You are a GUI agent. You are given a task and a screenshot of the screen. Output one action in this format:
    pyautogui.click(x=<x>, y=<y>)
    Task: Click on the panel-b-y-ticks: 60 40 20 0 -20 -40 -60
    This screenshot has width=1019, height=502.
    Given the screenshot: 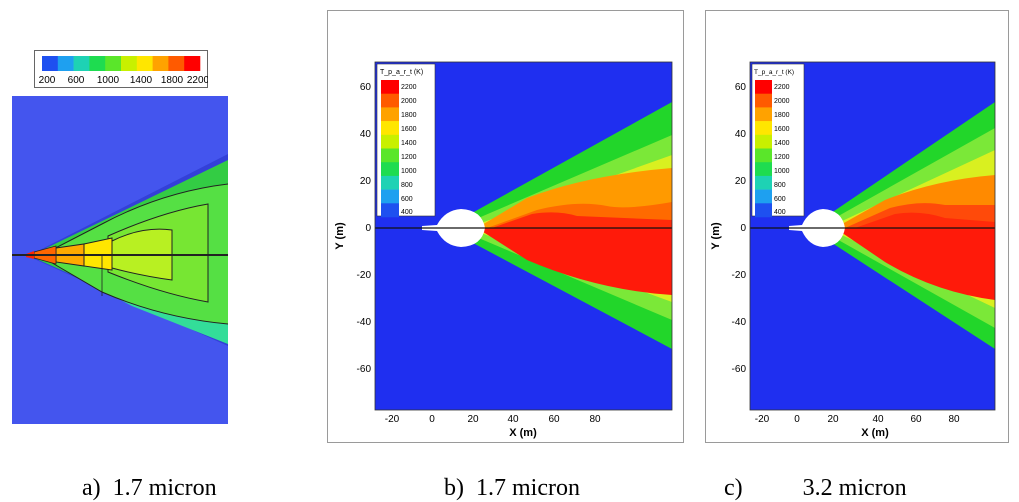 What is the action you would take?
    pyautogui.click(x=364, y=228)
    